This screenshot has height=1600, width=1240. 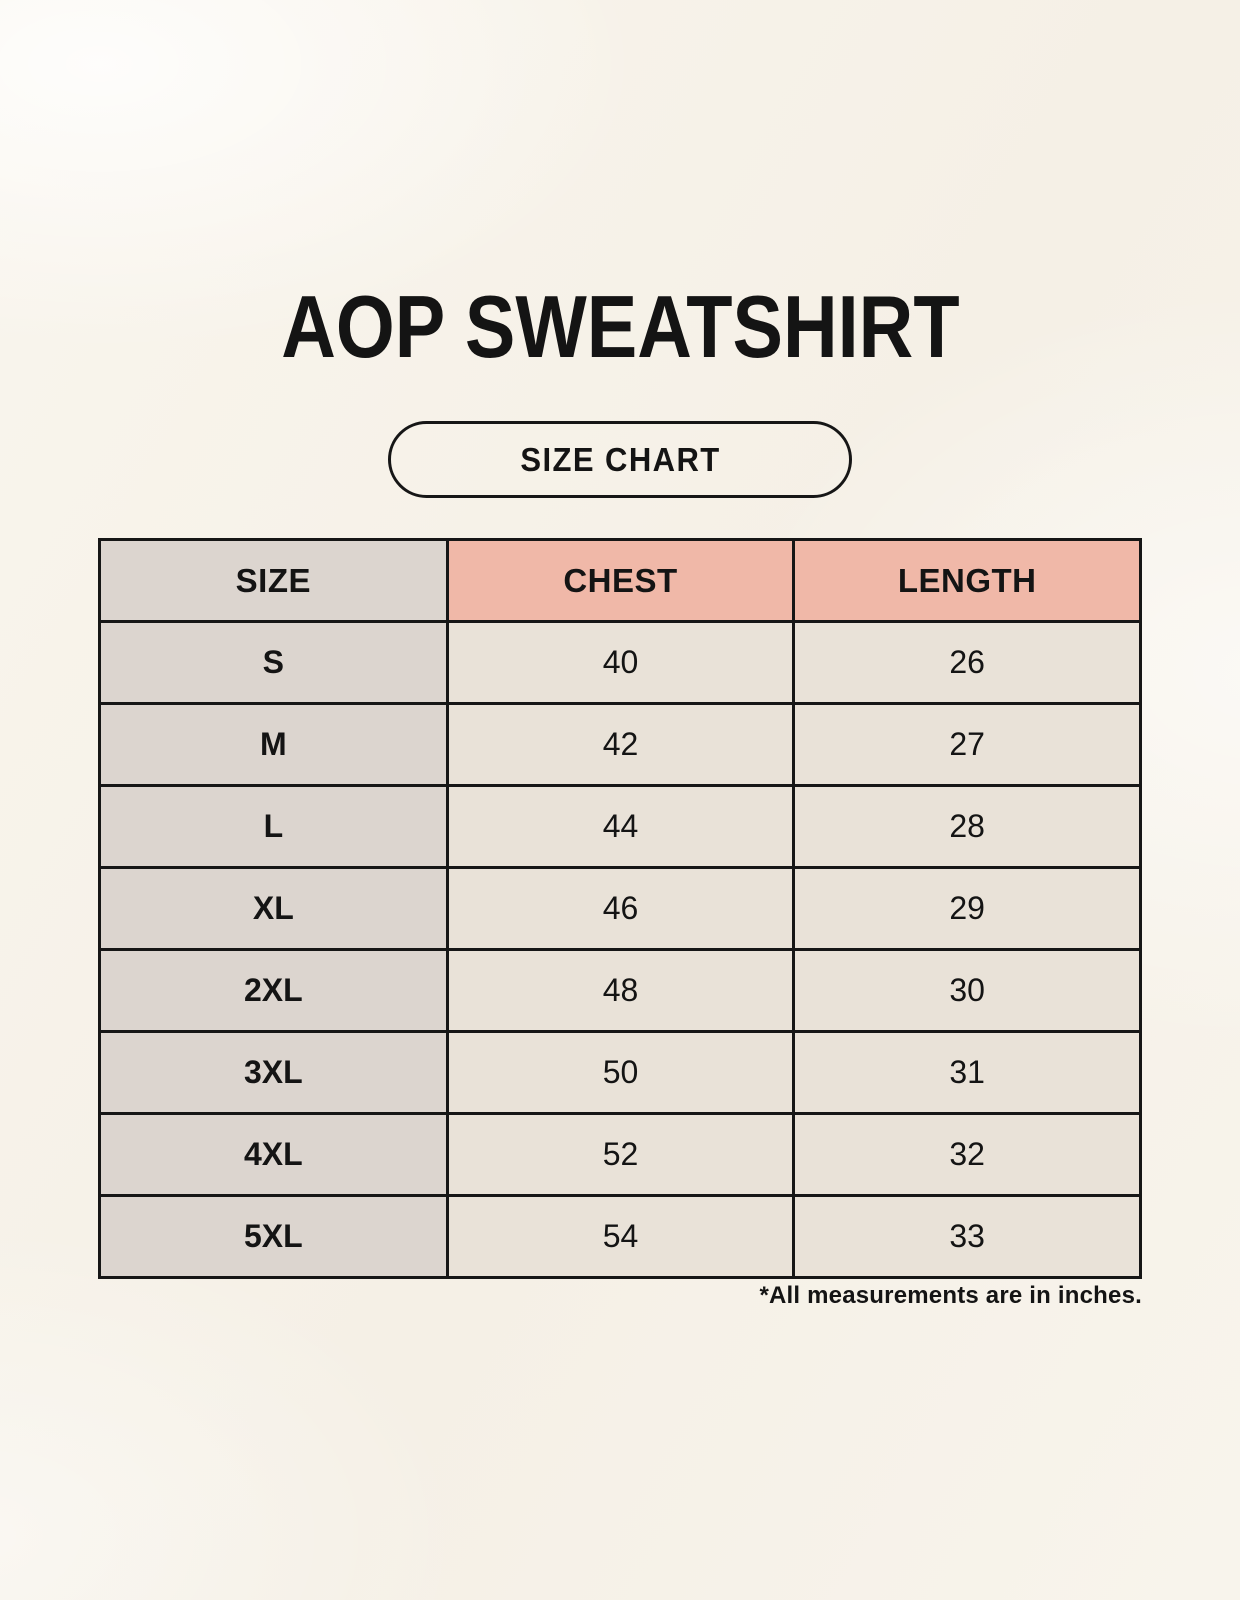 I want to click on chest-cell: 42, so click(x=620, y=744).